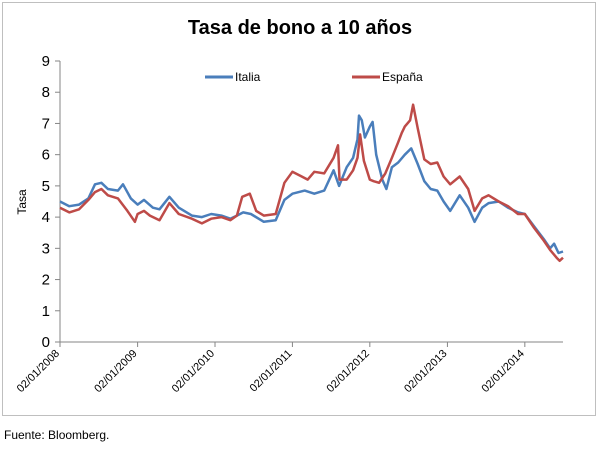 The height and width of the screenshot is (450, 600). What do you see at coordinates (46, 280) in the screenshot?
I see `y-tick-label: 2` at bounding box center [46, 280].